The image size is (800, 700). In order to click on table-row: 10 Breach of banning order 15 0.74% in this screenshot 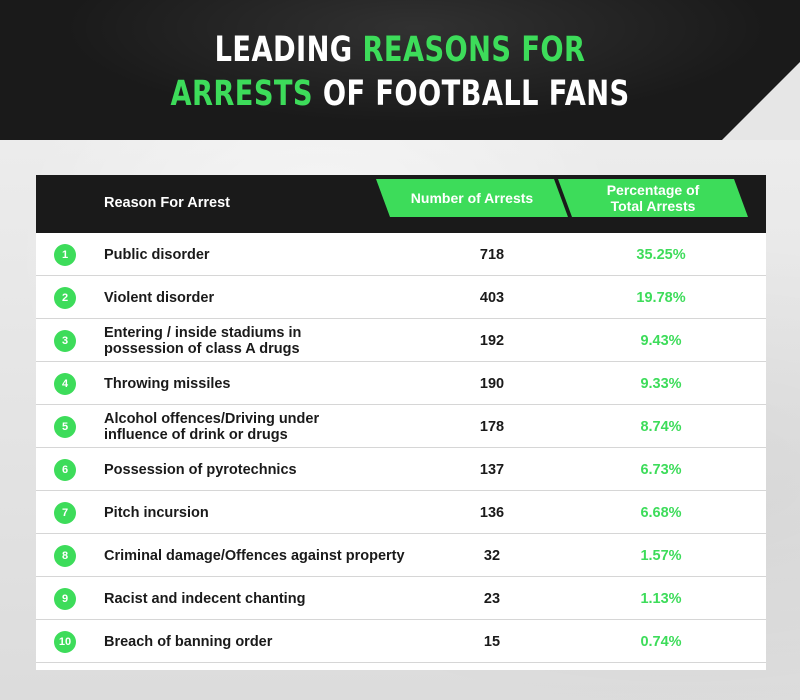, I will do `click(401, 641)`.